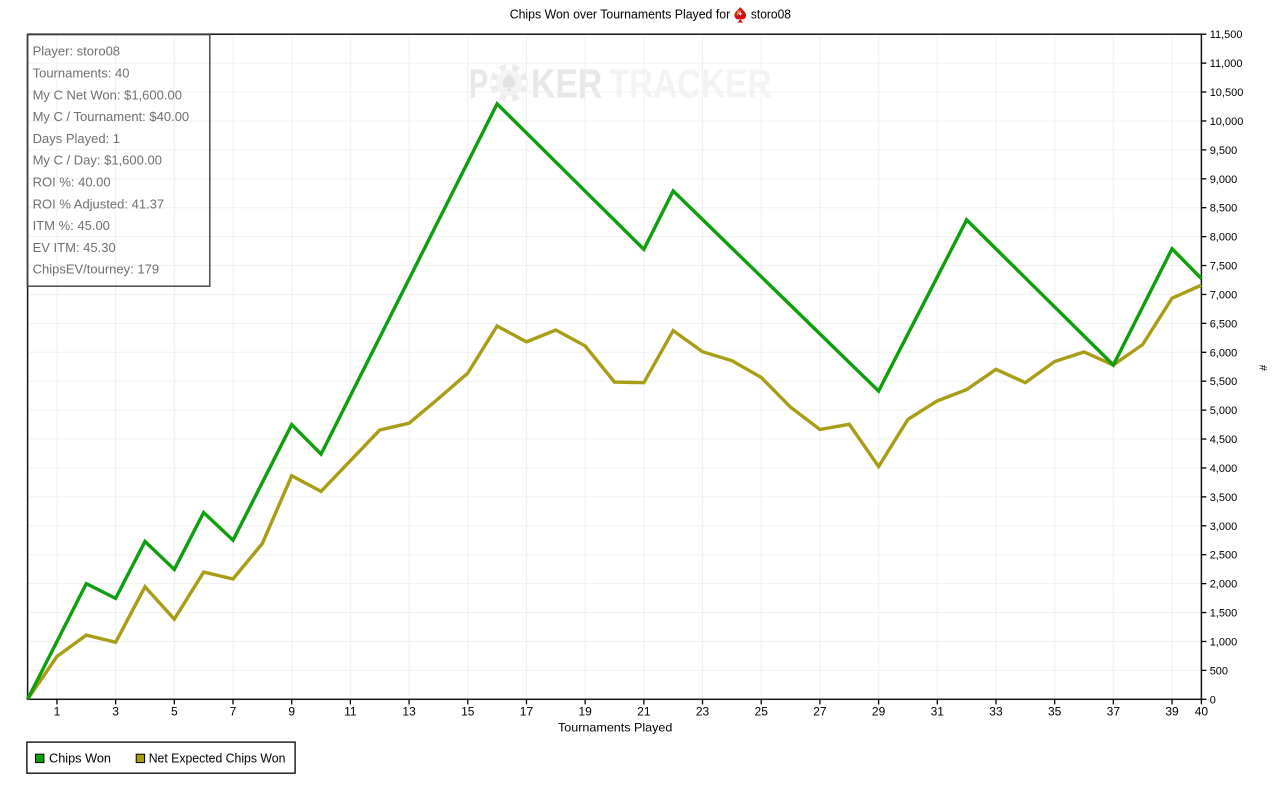 Image resolution: width=1273 pixels, height=786 pixels. What do you see at coordinates (478, 84) in the screenshot?
I see `svg-text: P` at bounding box center [478, 84].